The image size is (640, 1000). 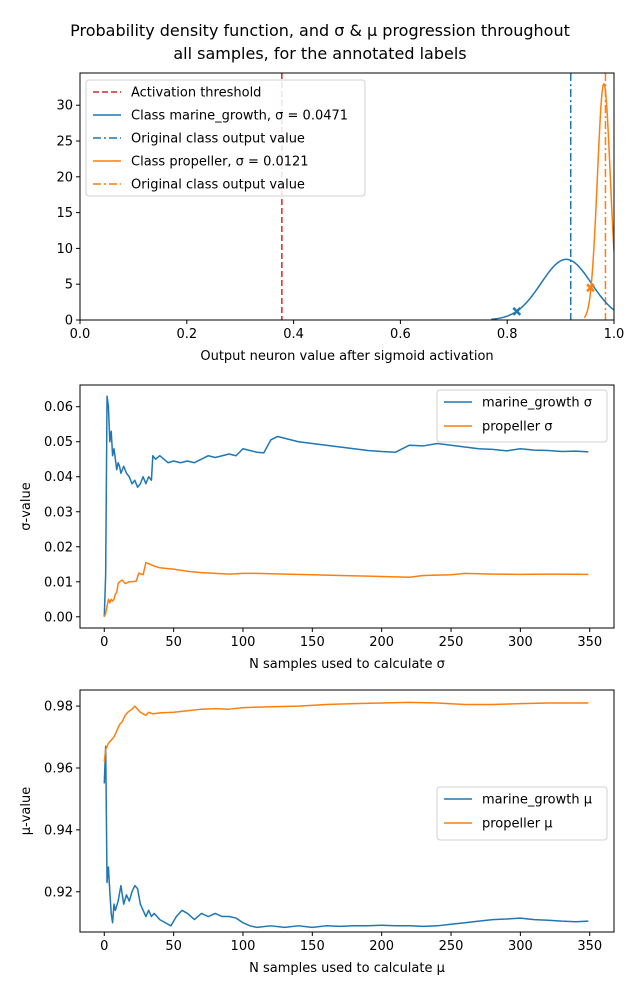 I want to click on pdf-ytick-label-0: 0, so click(x=69, y=321).